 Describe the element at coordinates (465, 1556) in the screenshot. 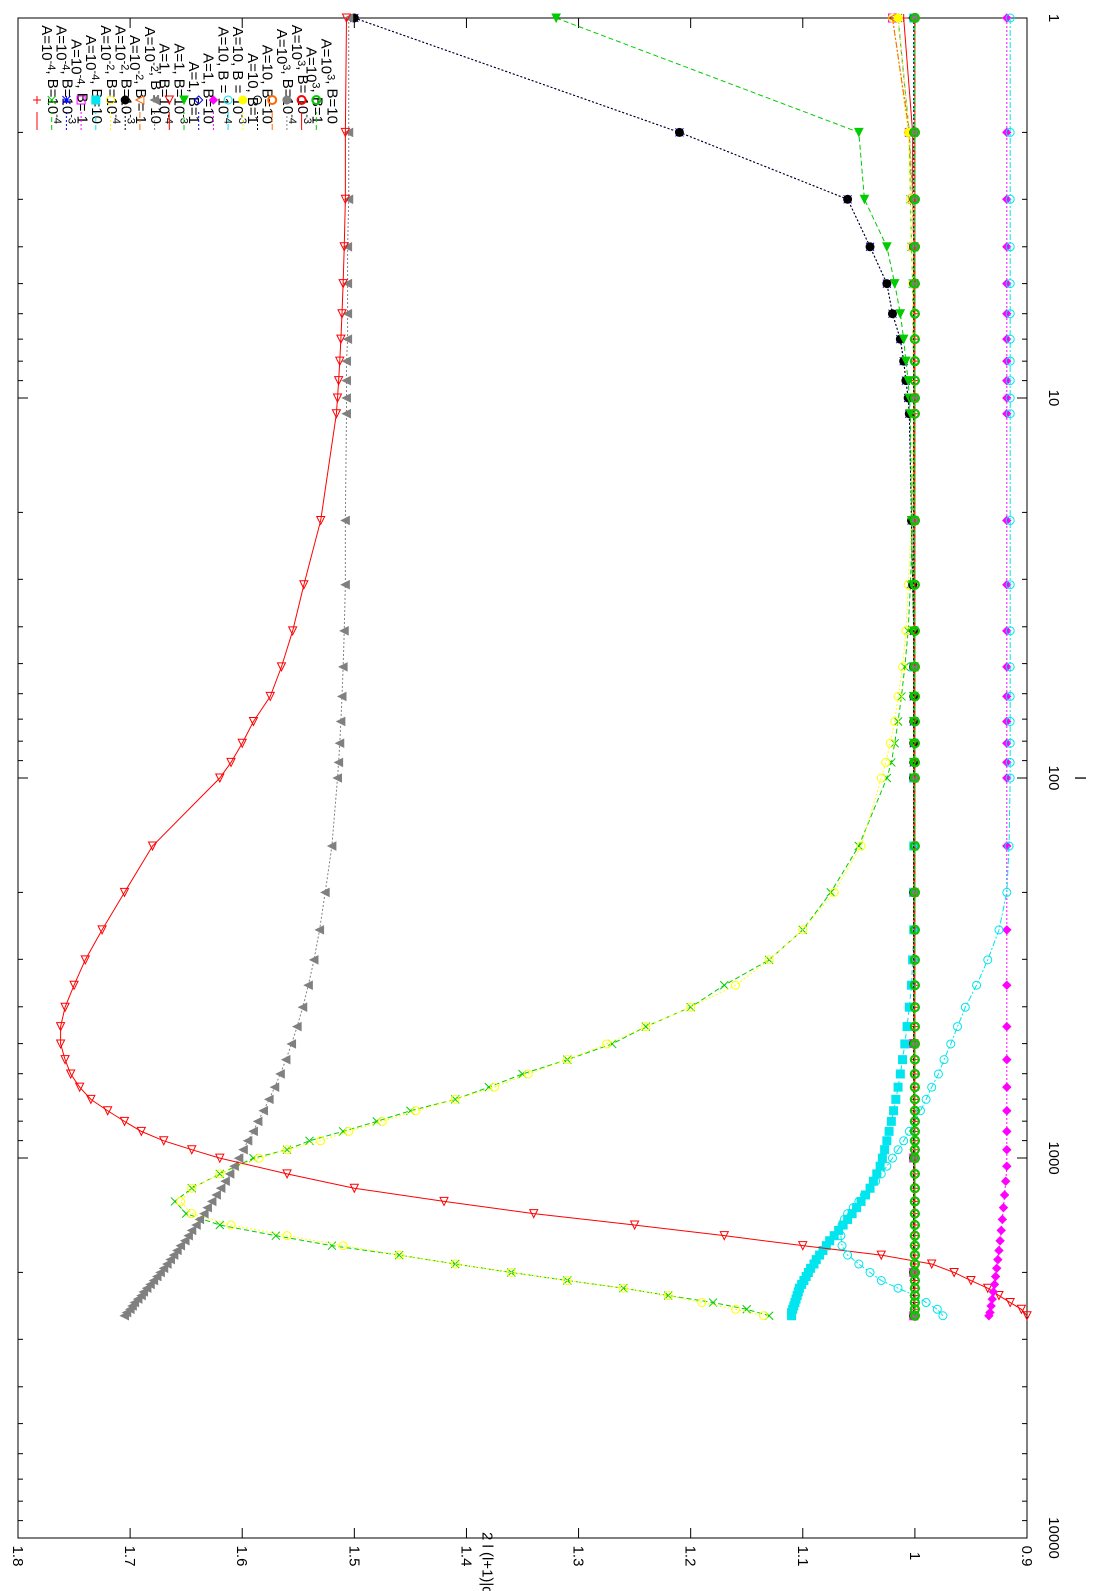

I see `y-tick-label: 1.4` at that location.